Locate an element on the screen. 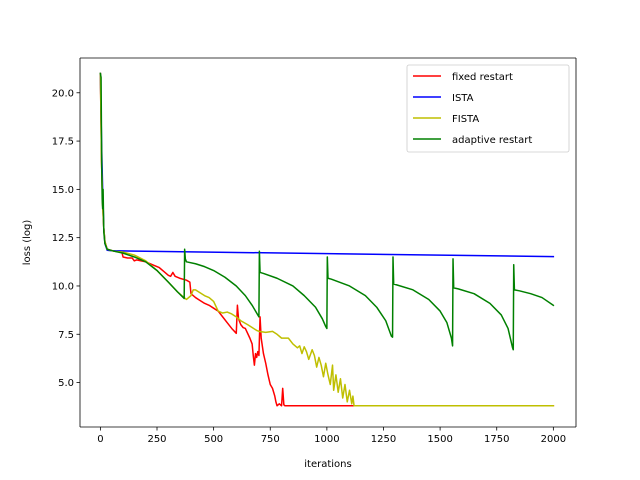  x-tick-label: 1500 is located at coordinates (439, 439).